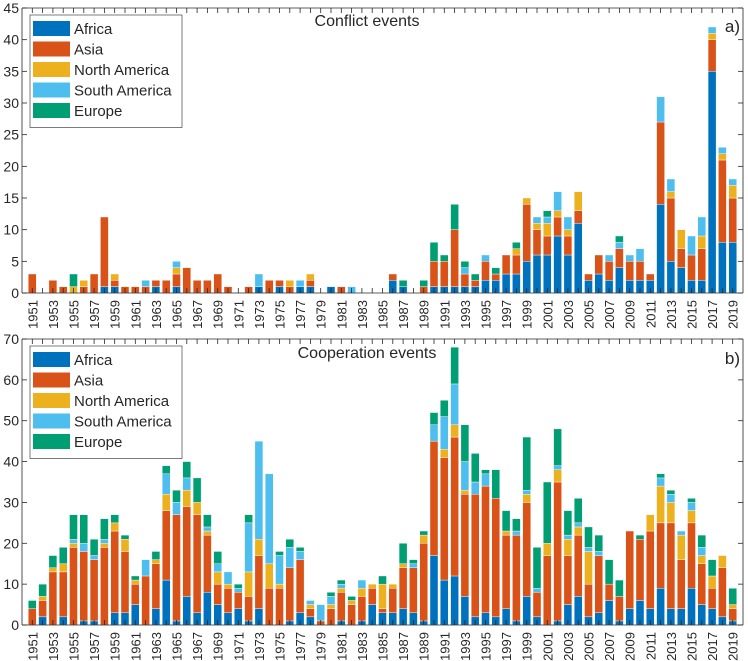 The width and height of the screenshot is (748, 661). What do you see at coordinates (248, 547) in the screenshot?
I see `cooperation-bar-segment-south-america-1972` at bounding box center [248, 547].